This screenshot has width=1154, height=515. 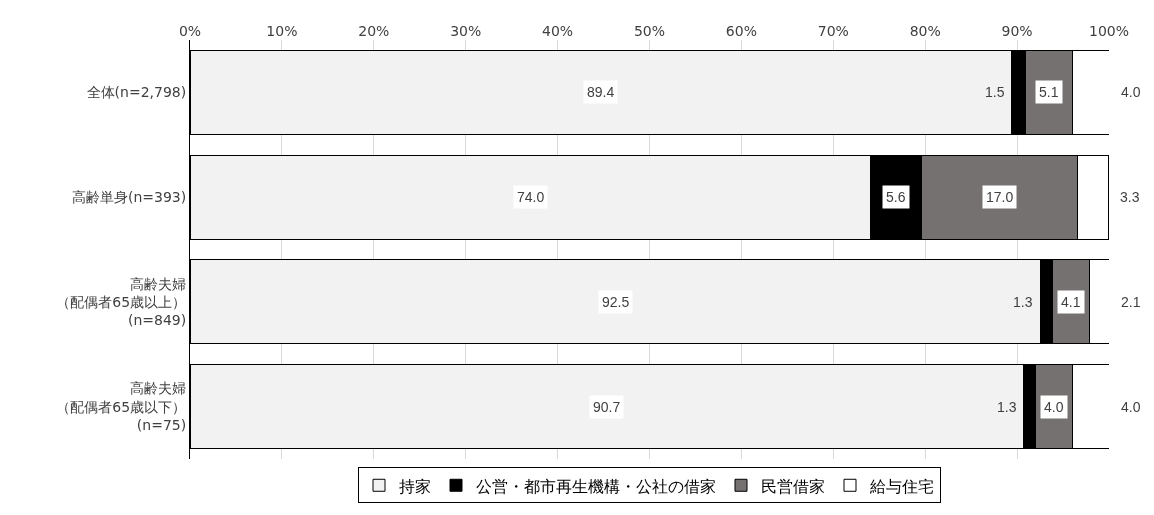 I want to click on data-label: 89.4, so click(x=601, y=92).